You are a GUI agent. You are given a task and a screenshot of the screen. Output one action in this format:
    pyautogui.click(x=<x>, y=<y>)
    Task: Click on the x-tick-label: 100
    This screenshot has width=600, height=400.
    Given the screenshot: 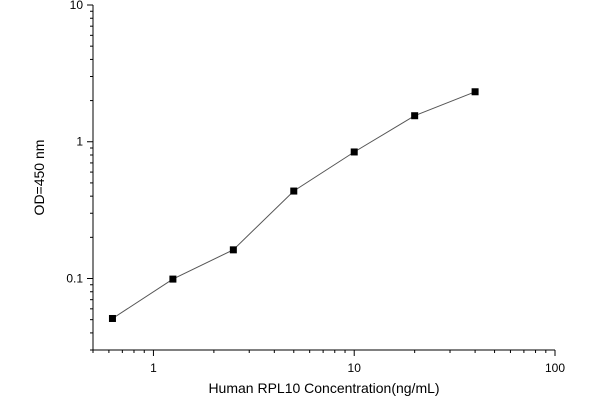 What is the action you would take?
    pyautogui.click(x=555, y=368)
    